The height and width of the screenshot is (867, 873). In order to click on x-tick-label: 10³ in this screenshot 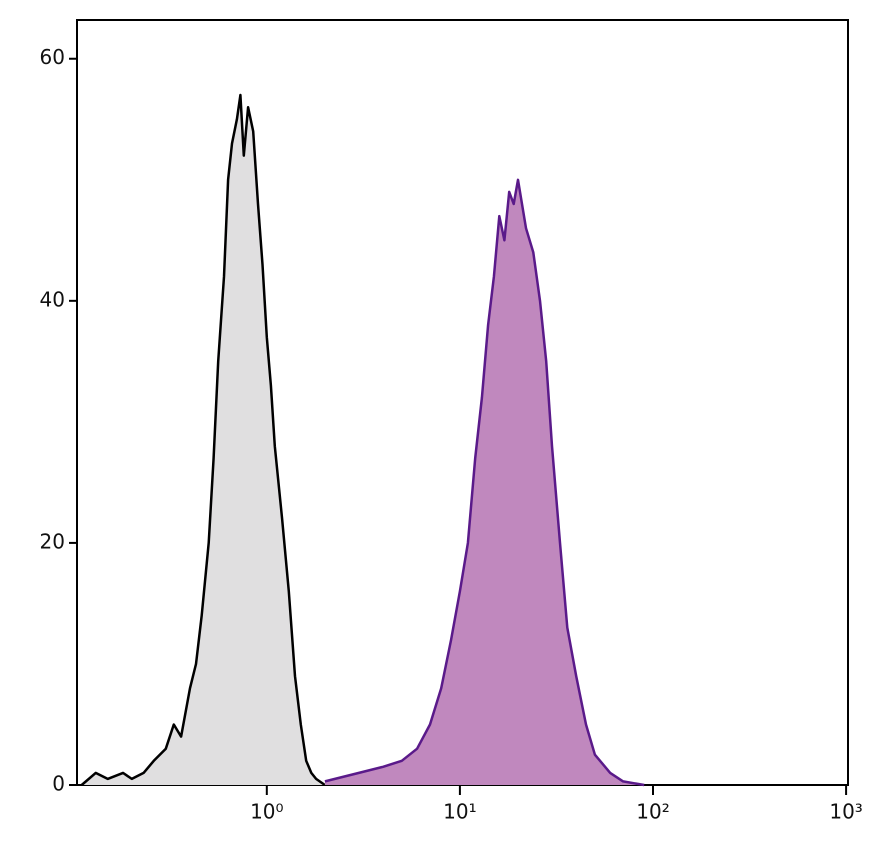, I will do `click(845, 812)`.